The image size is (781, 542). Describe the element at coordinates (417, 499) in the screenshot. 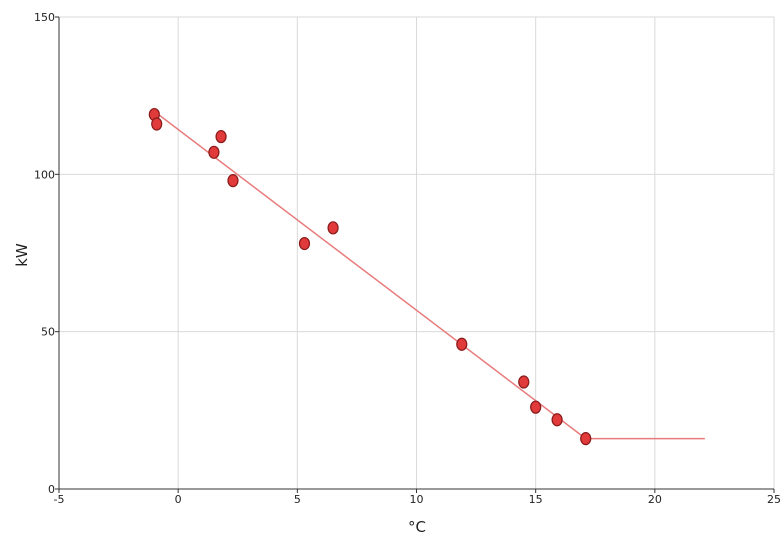

I see `x-tick-label: 10` at that location.